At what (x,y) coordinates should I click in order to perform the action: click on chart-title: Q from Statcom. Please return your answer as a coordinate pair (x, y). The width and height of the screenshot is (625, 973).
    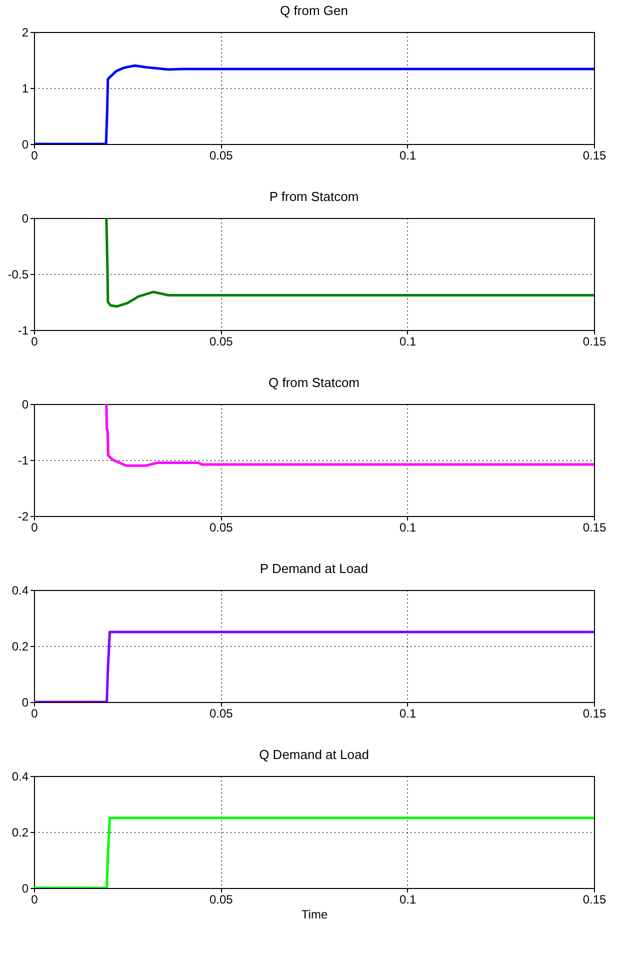
    Looking at the image, I should click on (314, 382).